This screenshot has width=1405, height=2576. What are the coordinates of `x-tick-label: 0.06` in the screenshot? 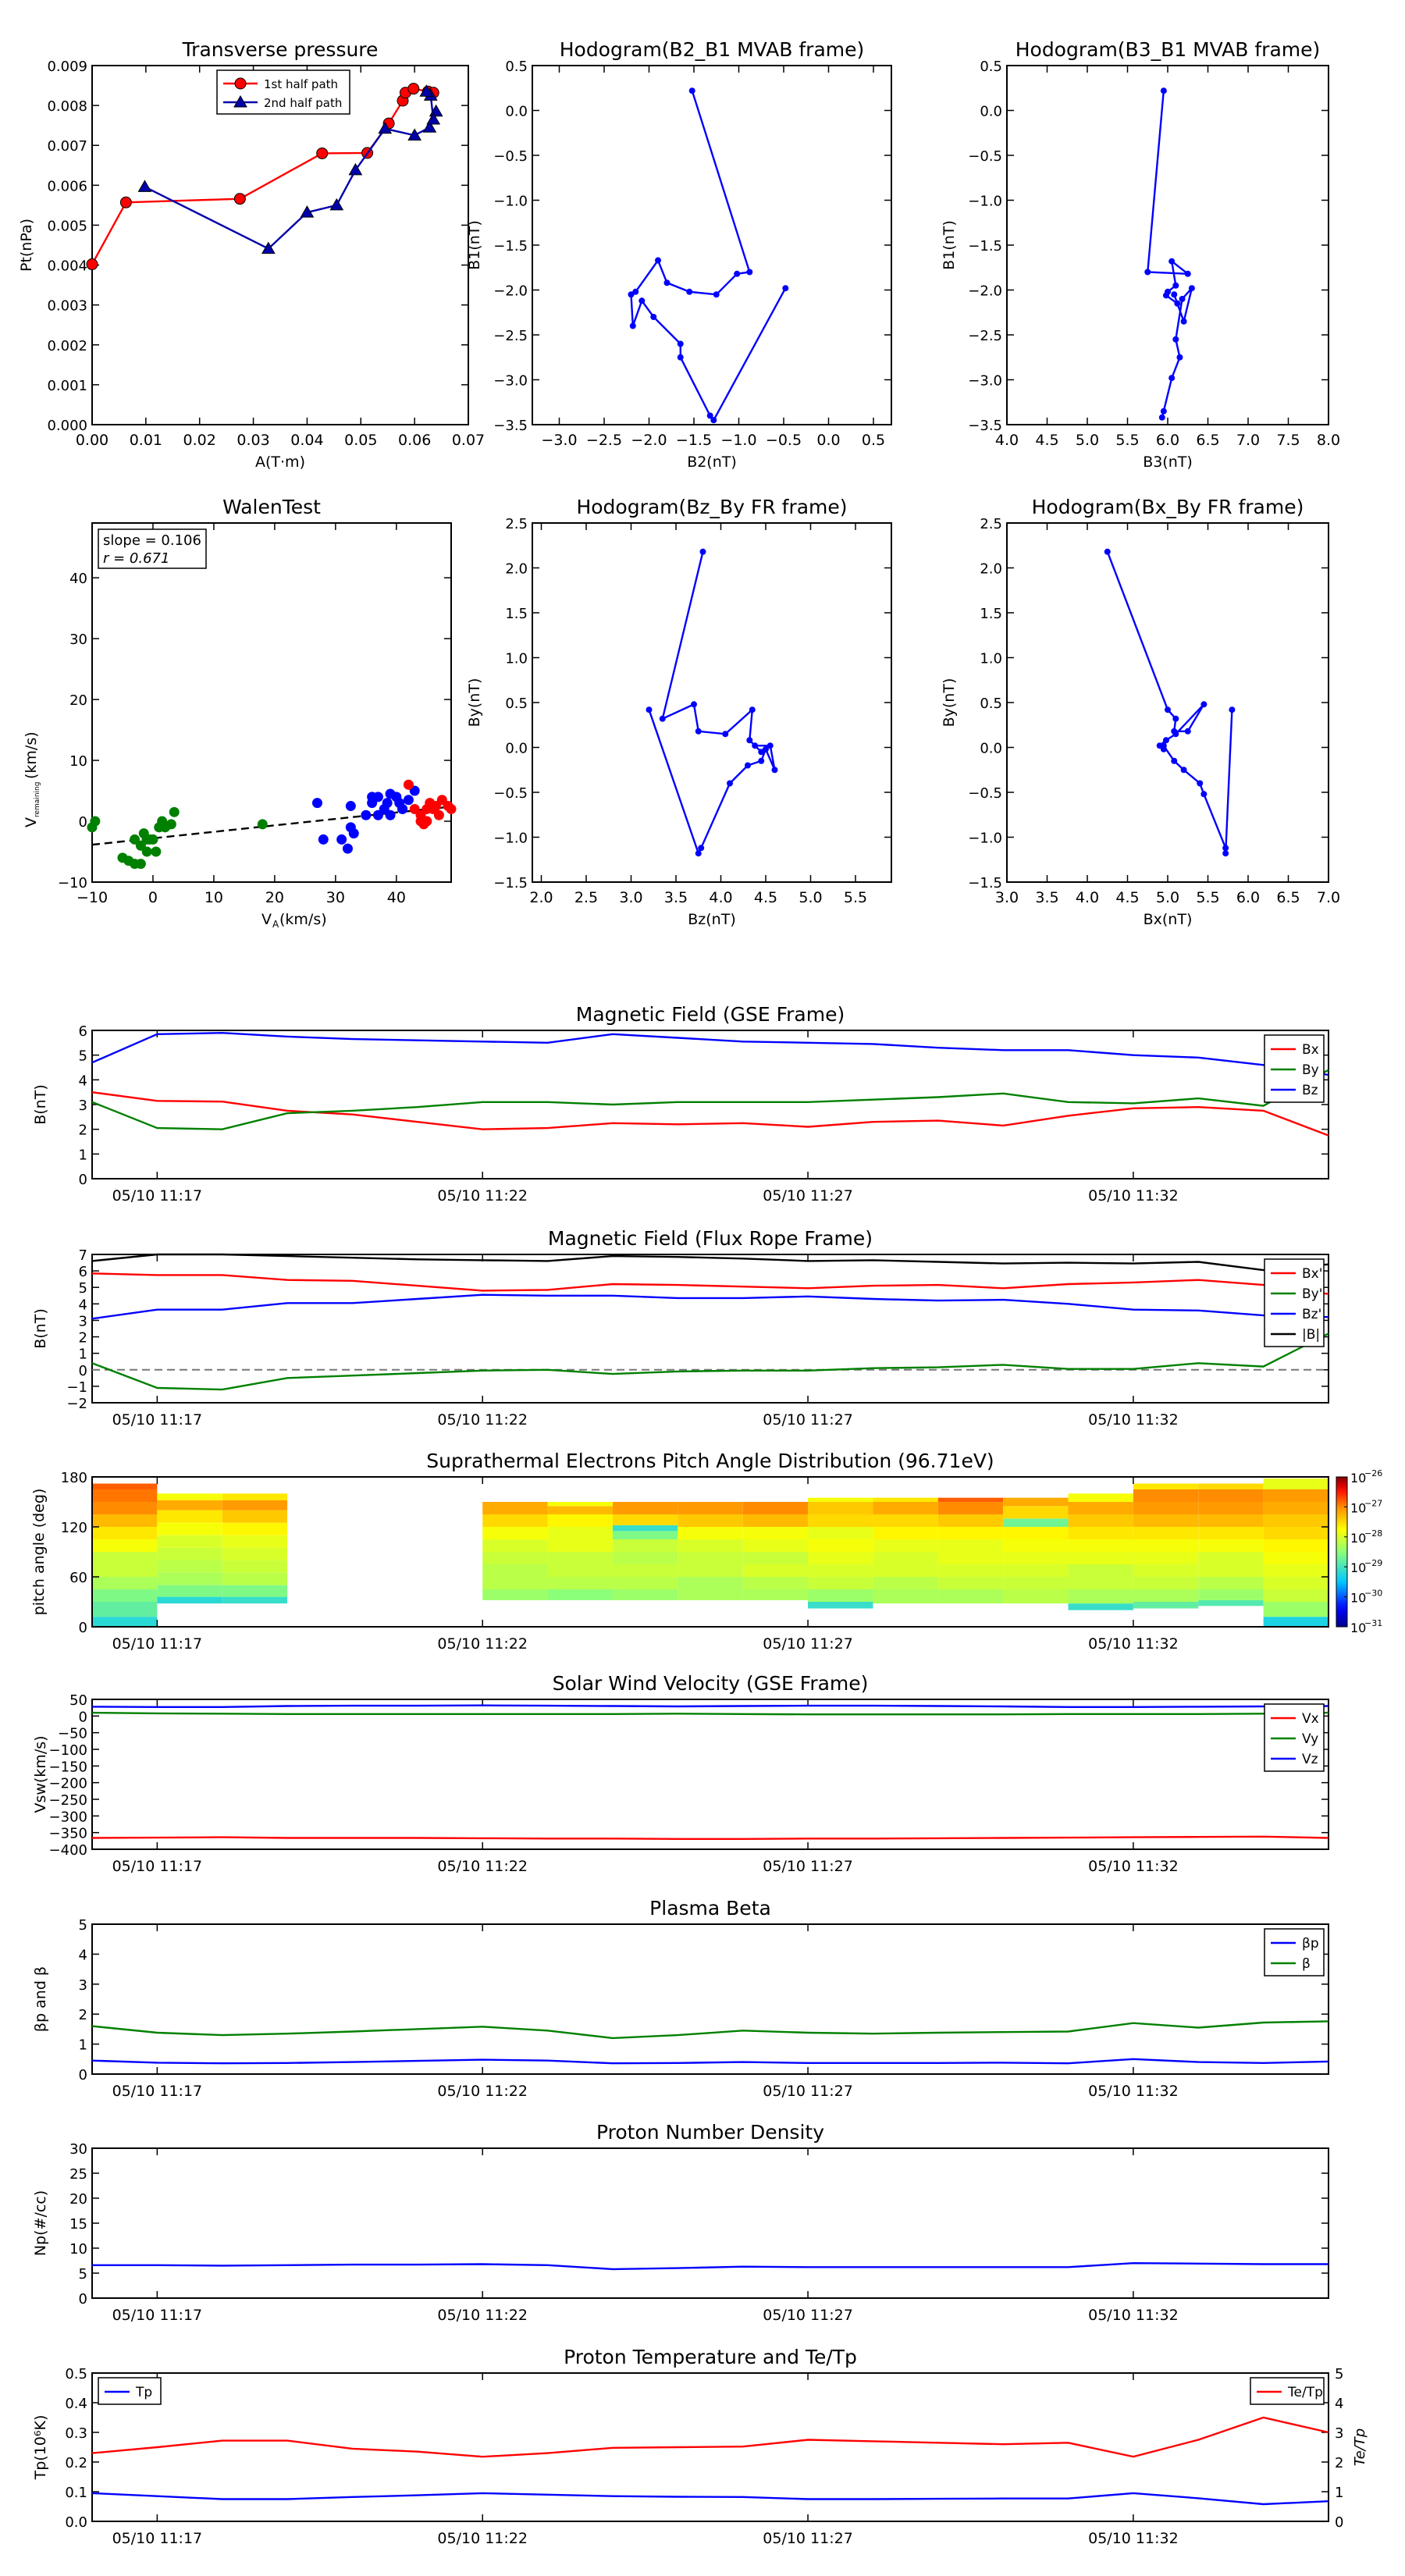 It's located at (414, 440).